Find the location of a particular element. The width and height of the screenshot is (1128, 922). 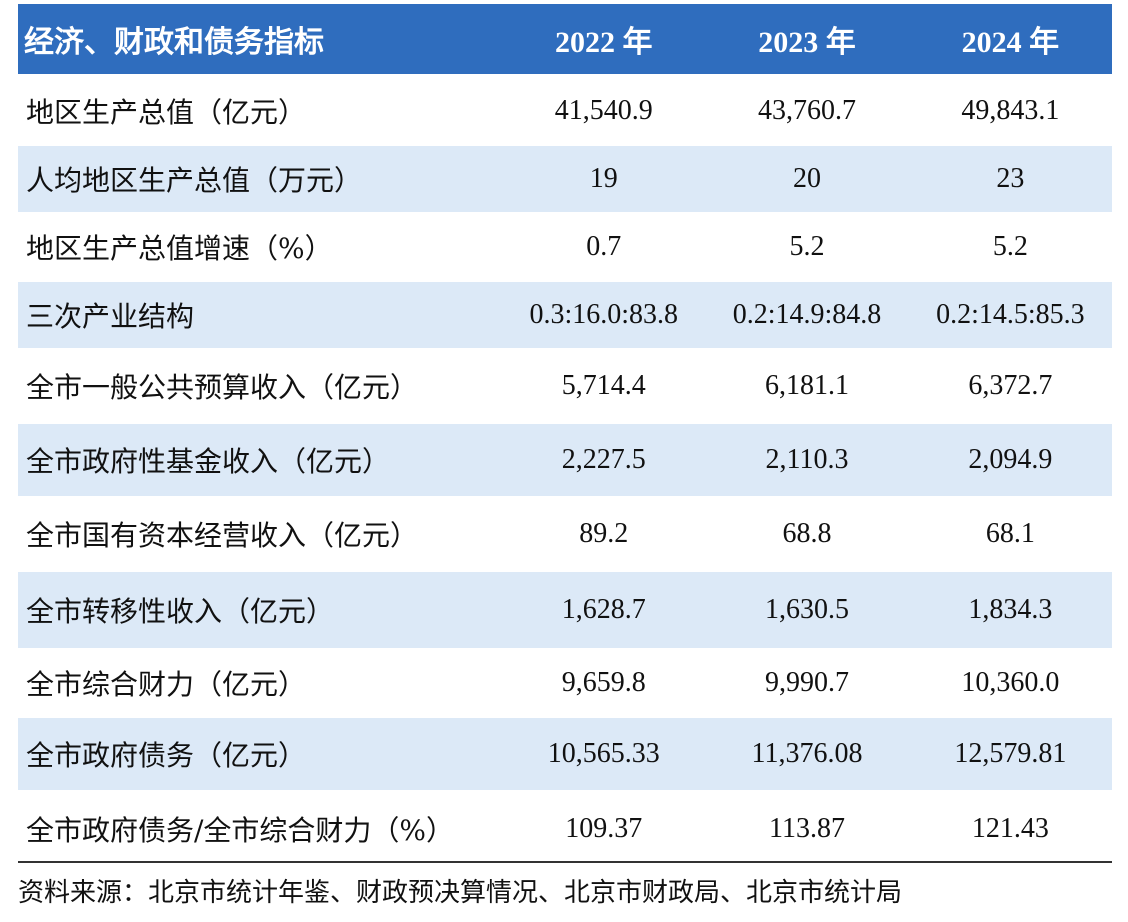

header-year-2022: 2022 年 is located at coordinates (603, 42).